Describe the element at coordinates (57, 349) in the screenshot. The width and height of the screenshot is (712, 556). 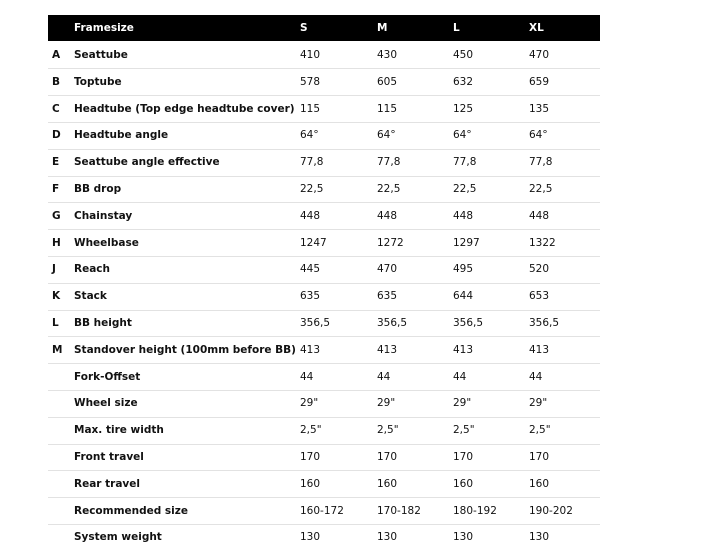
I see `row-letter: M` at that location.